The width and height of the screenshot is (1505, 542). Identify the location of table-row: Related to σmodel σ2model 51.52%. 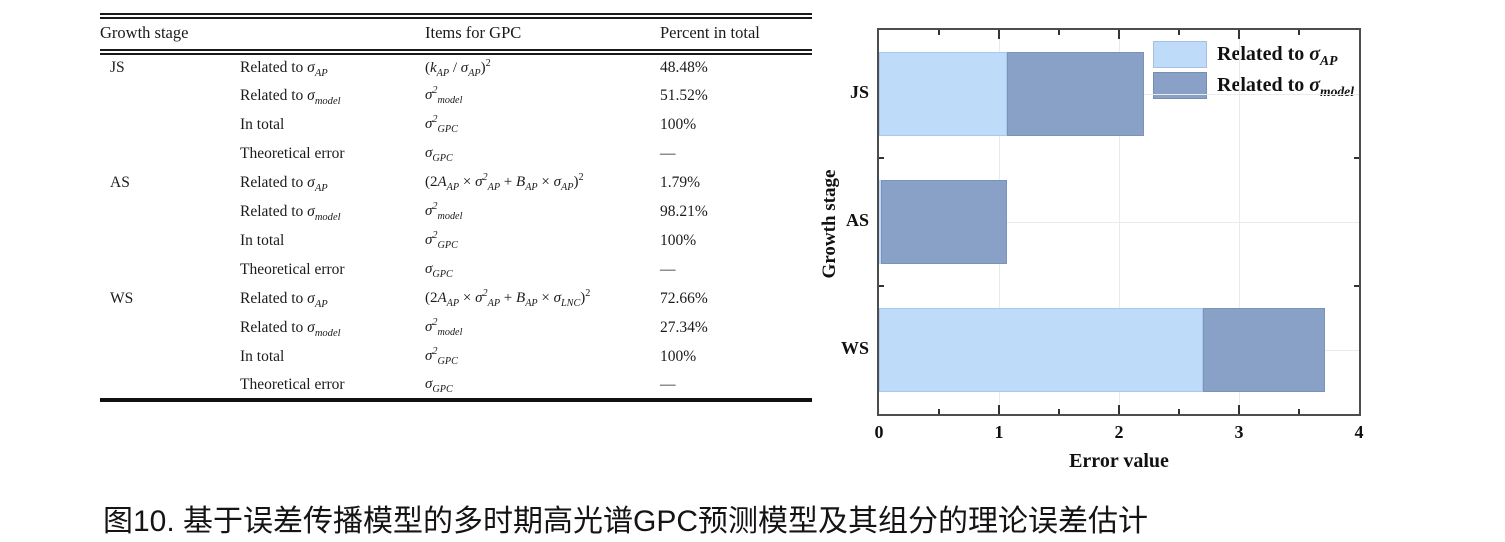
(456, 95).